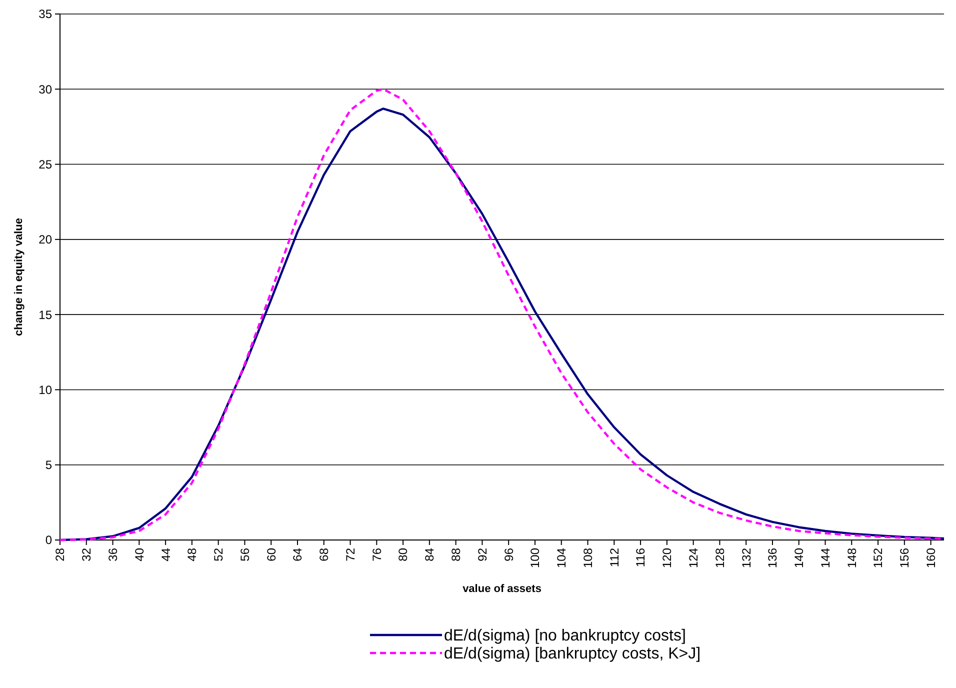  Describe the element at coordinates (165, 555) in the screenshot. I see `x-tick-label: 44` at that location.